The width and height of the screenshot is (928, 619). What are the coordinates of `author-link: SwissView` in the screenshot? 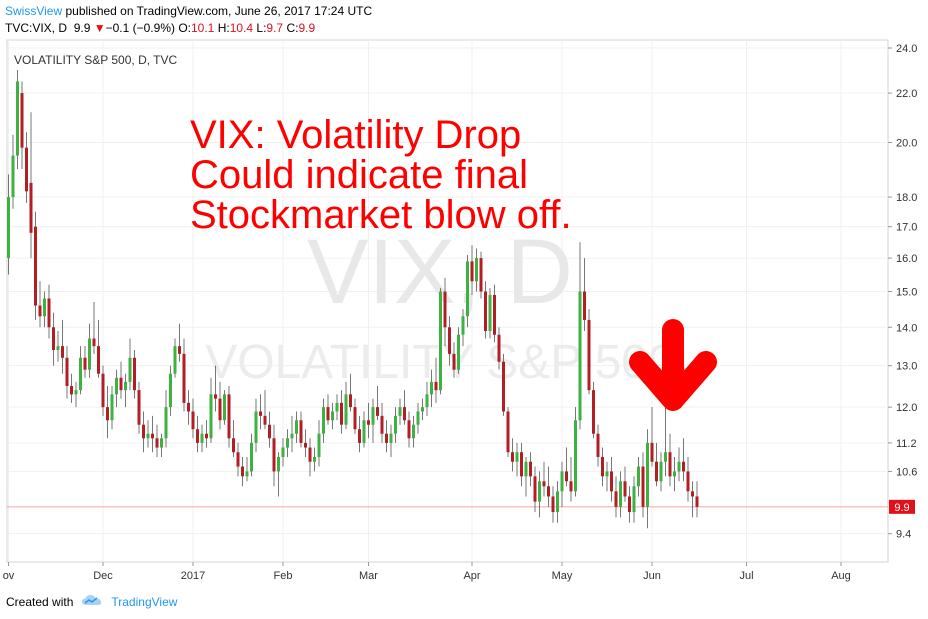 It's located at (34, 11).